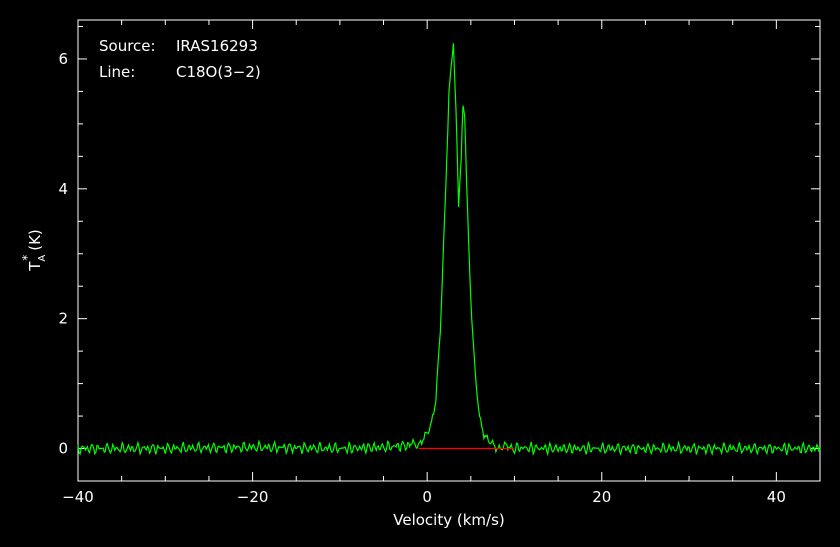 Image resolution: width=840 pixels, height=547 pixels. What do you see at coordinates (127, 46) in the screenshot?
I see `source-label: Source:` at bounding box center [127, 46].